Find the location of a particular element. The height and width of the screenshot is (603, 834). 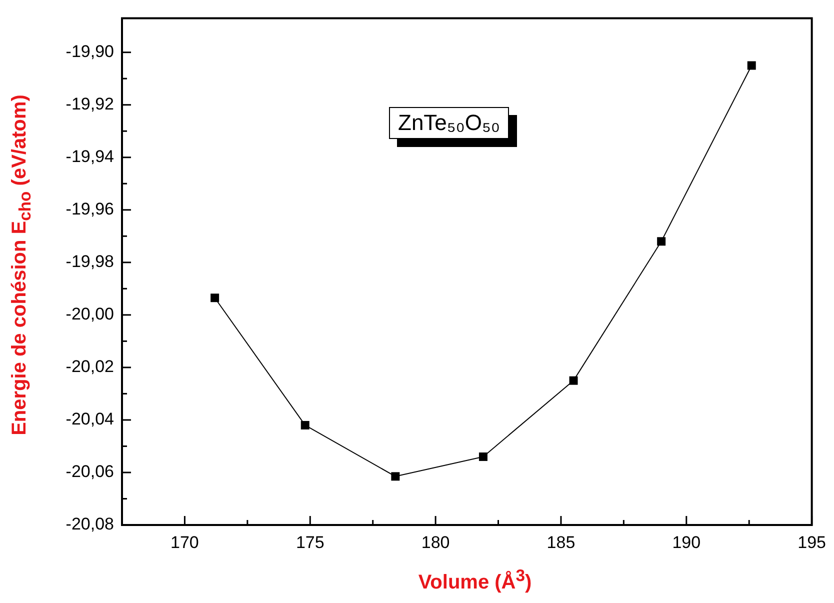

x-axis-title: Volume (Å$^{3}$) is located at coordinates (475, 580).